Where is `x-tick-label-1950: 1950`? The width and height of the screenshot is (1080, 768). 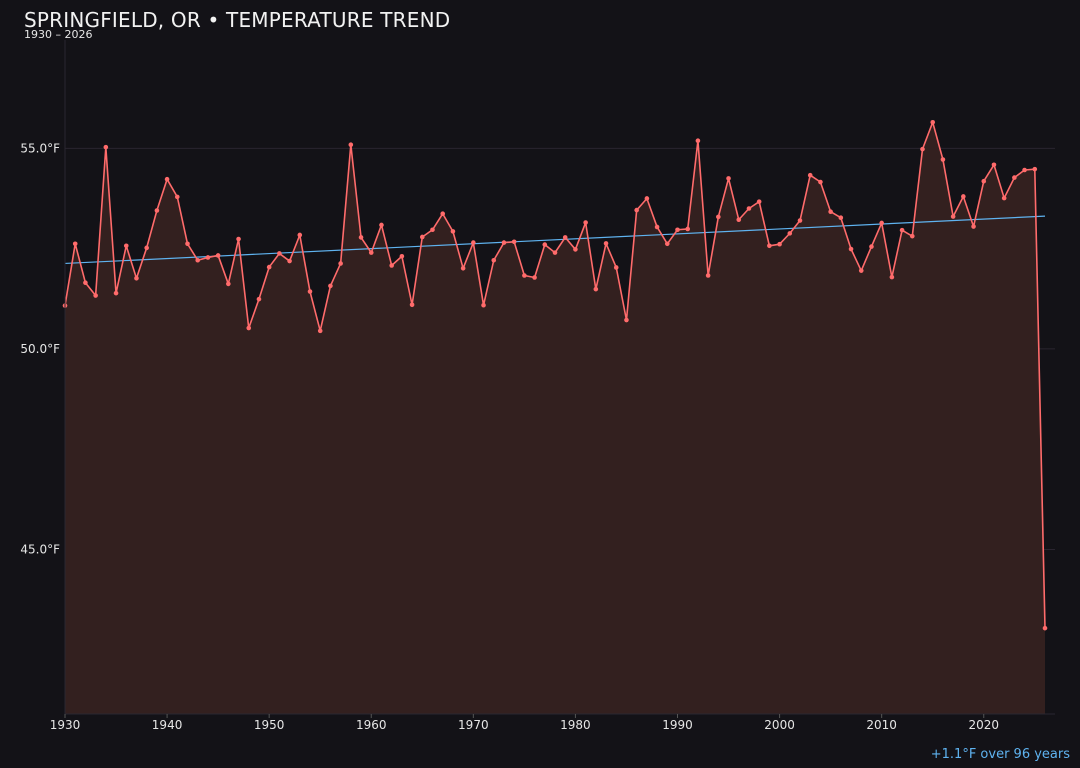
x-tick-label-1950: 1950 is located at coordinates (269, 725).